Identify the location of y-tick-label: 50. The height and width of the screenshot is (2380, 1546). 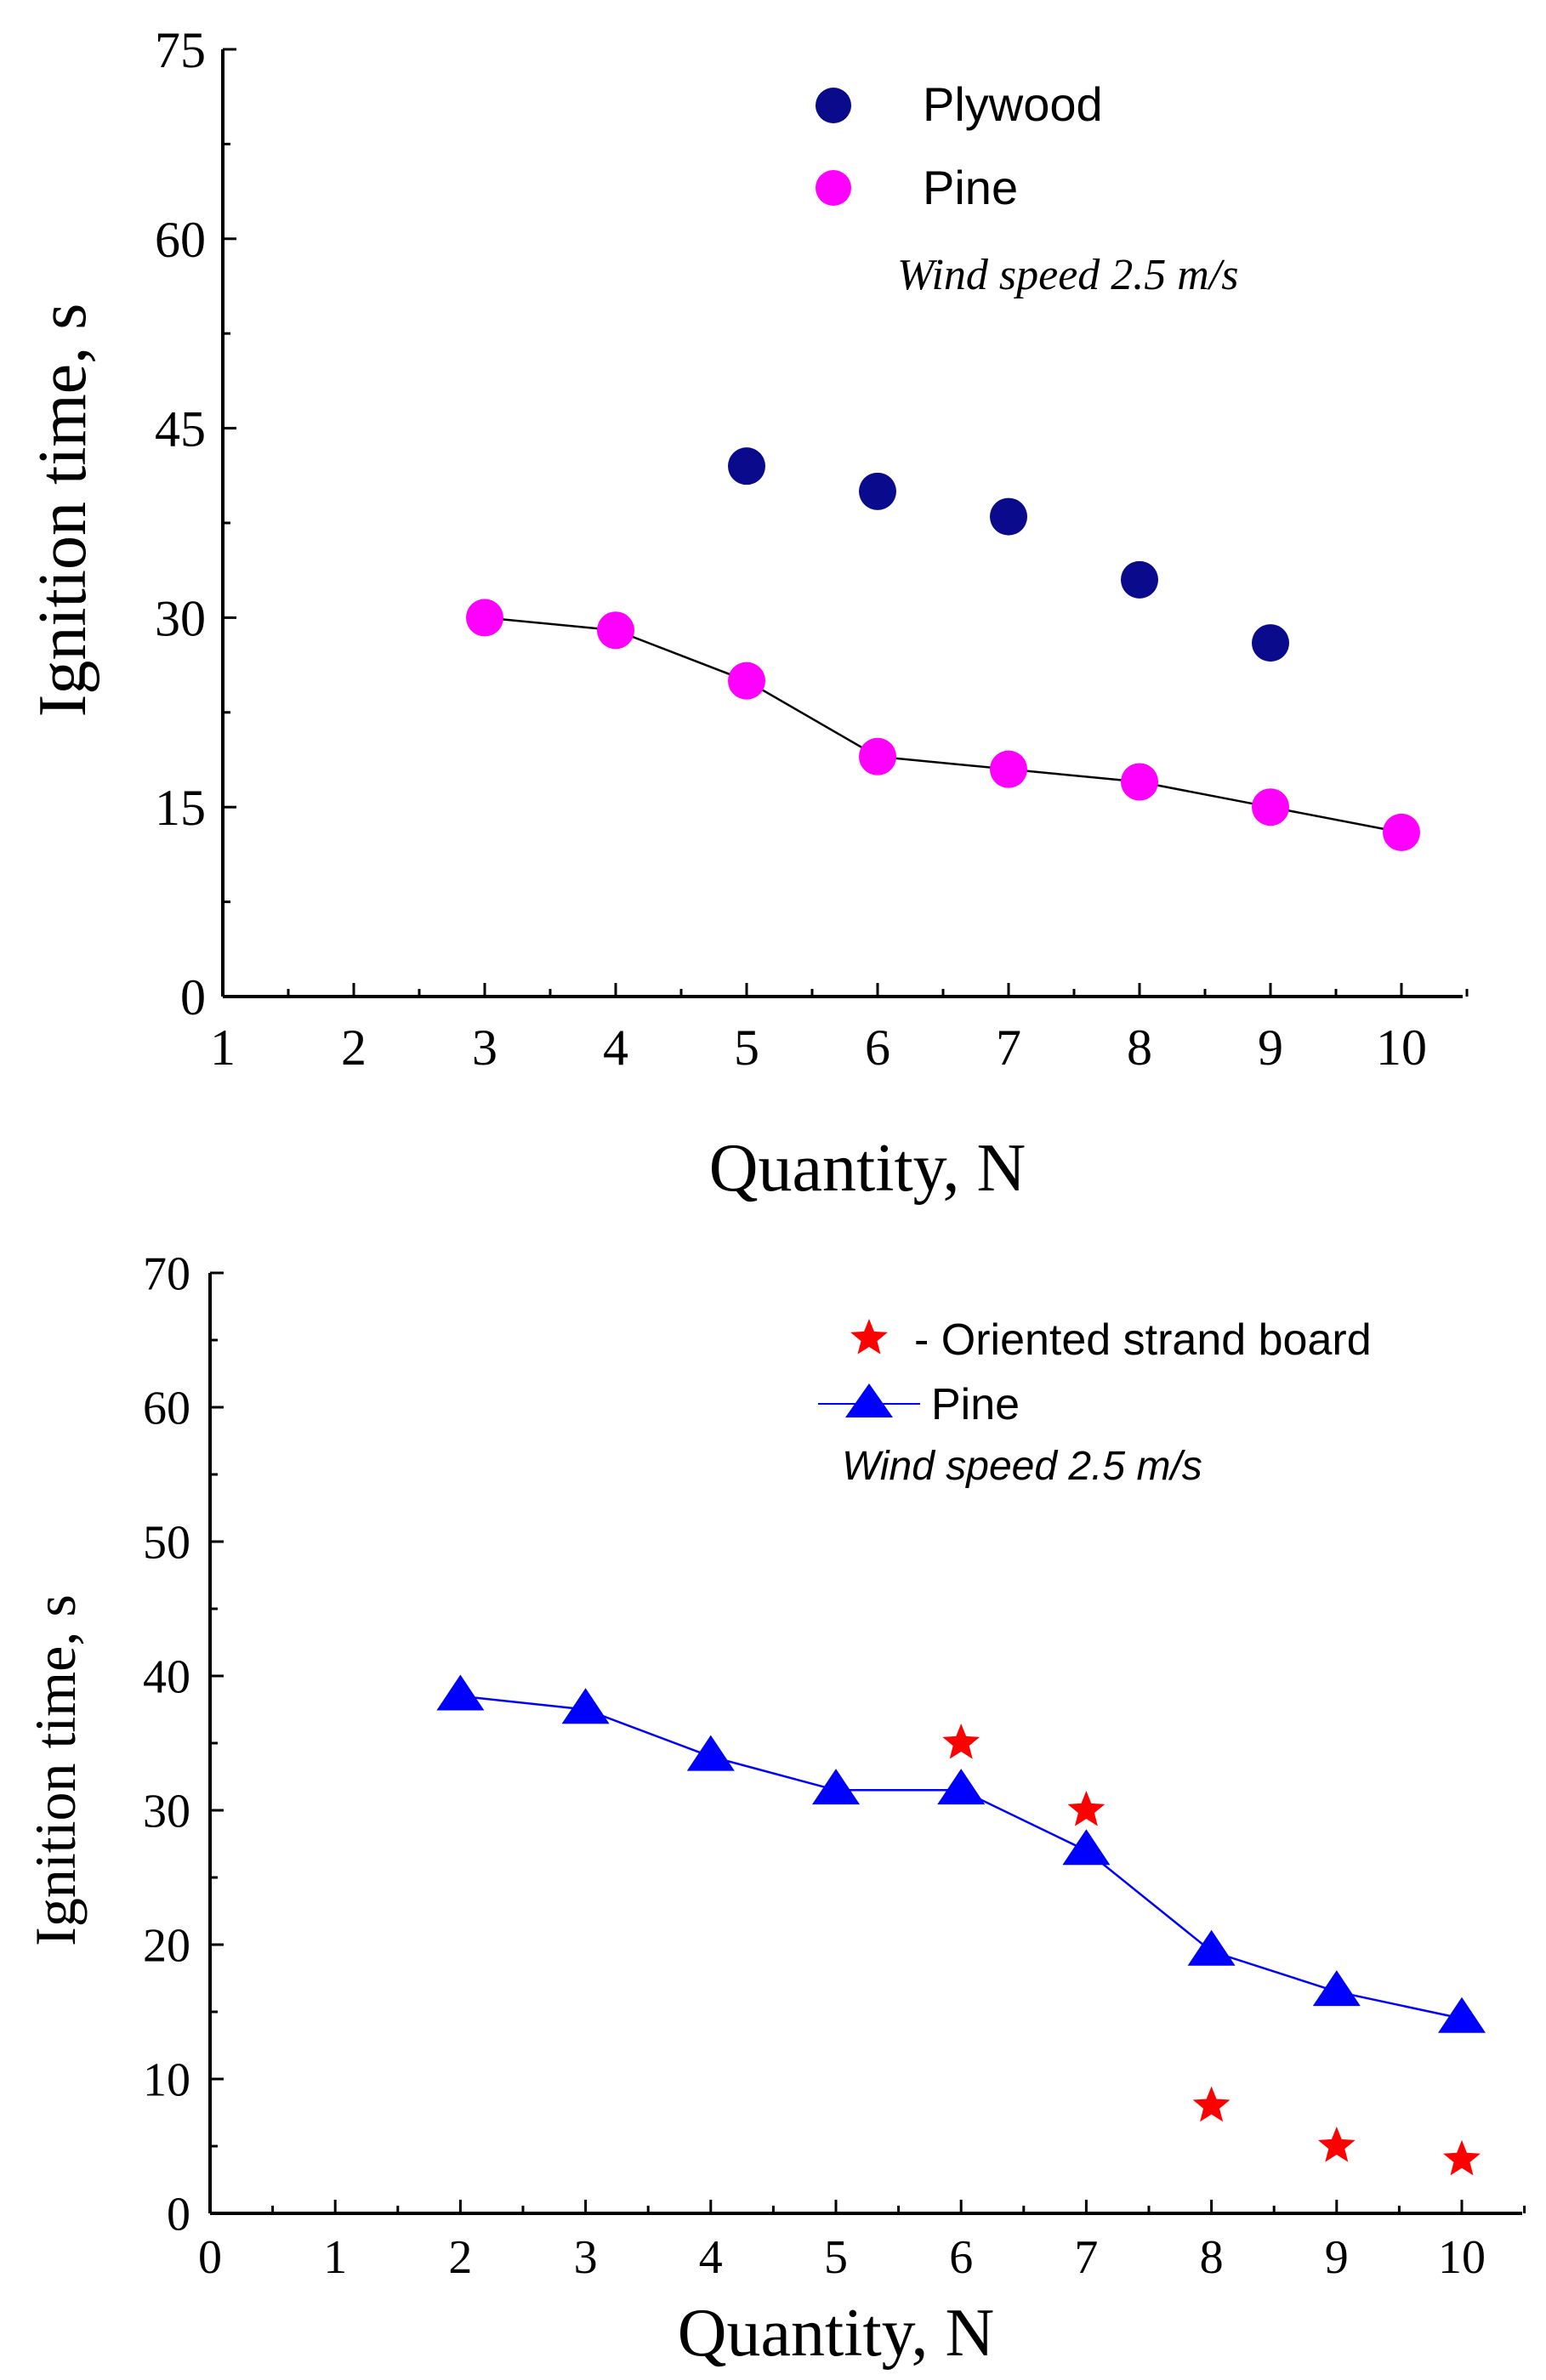
(166, 1544).